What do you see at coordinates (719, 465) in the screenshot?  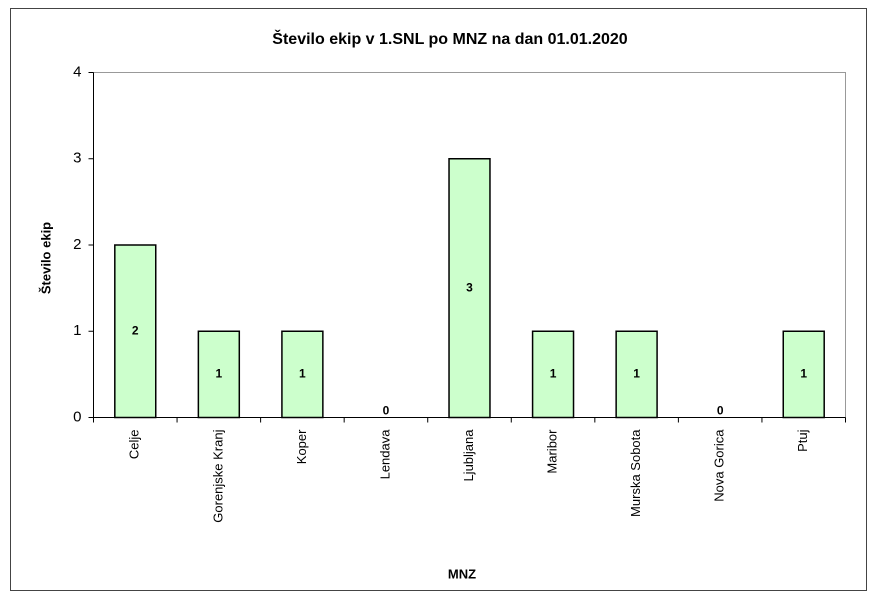 I see `x-tick-label: Nova Gorica` at bounding box center [719, 465].